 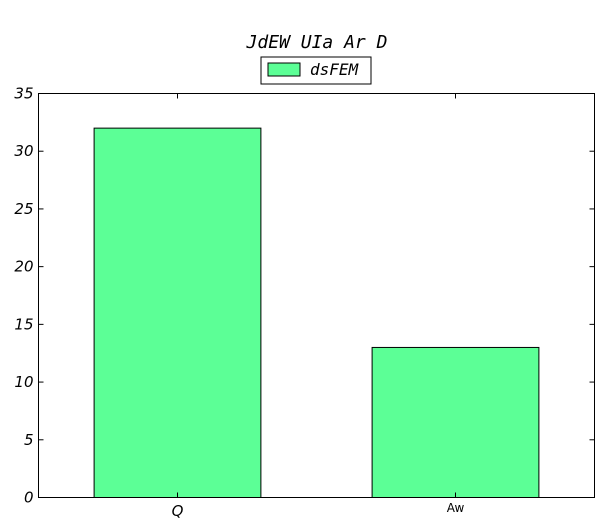 What do you see at coordinates (23, 382) in the screenshot?
I see `y-tick-label: 10` at bounding box center [23, 382].